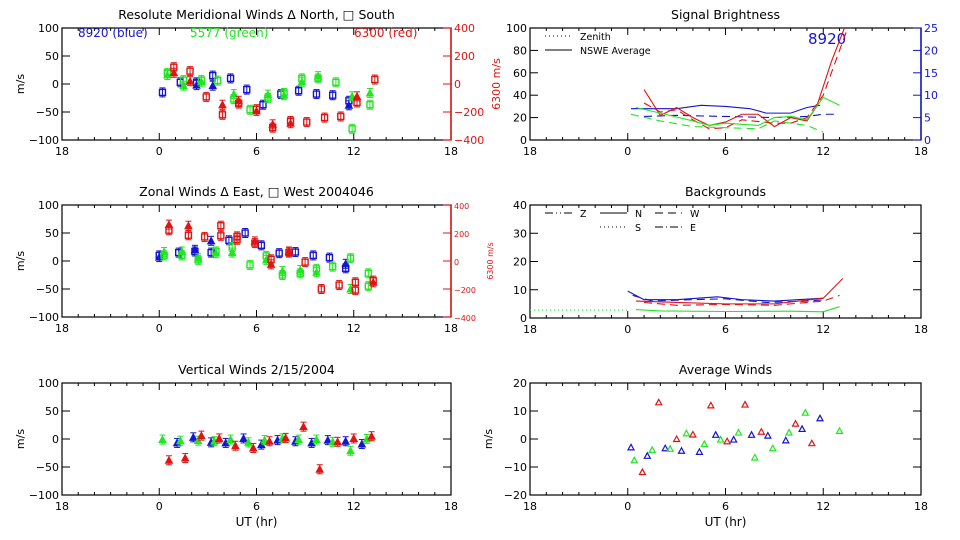  What do you see at coordinates (583, 214) in the screenshot?
I see `legend-label: Z` at bounding box center [583, 214].